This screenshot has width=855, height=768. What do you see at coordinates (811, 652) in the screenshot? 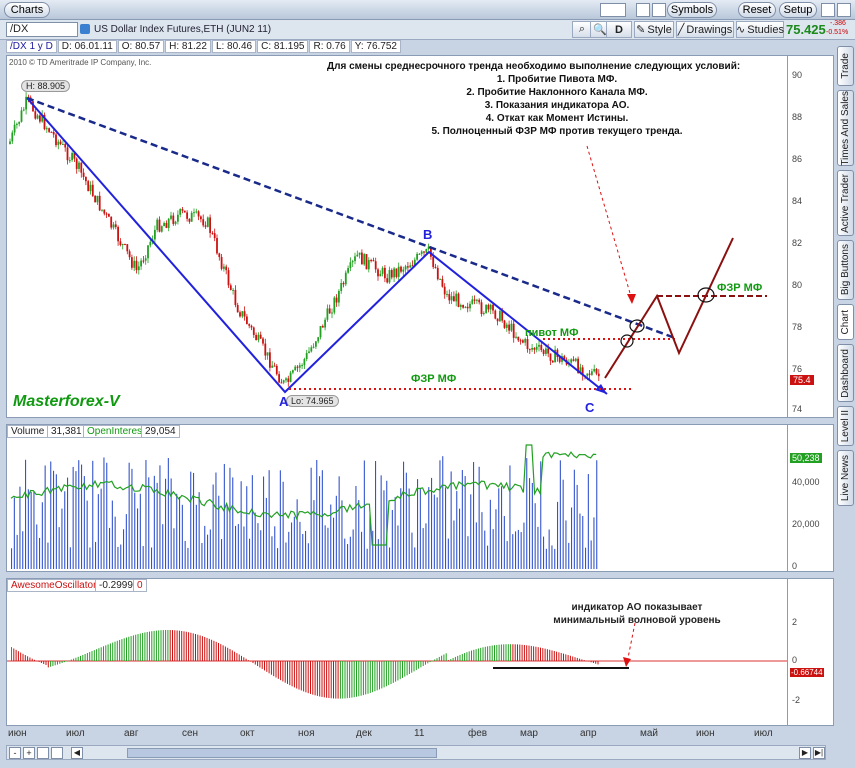
I see `ao-axis: 2 0 -0.66744 -2` at bounding box center [811, 652].